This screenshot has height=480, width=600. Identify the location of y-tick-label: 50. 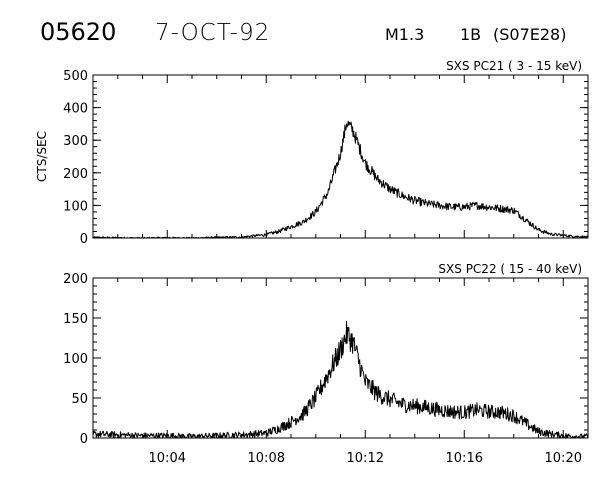
(79, 399).